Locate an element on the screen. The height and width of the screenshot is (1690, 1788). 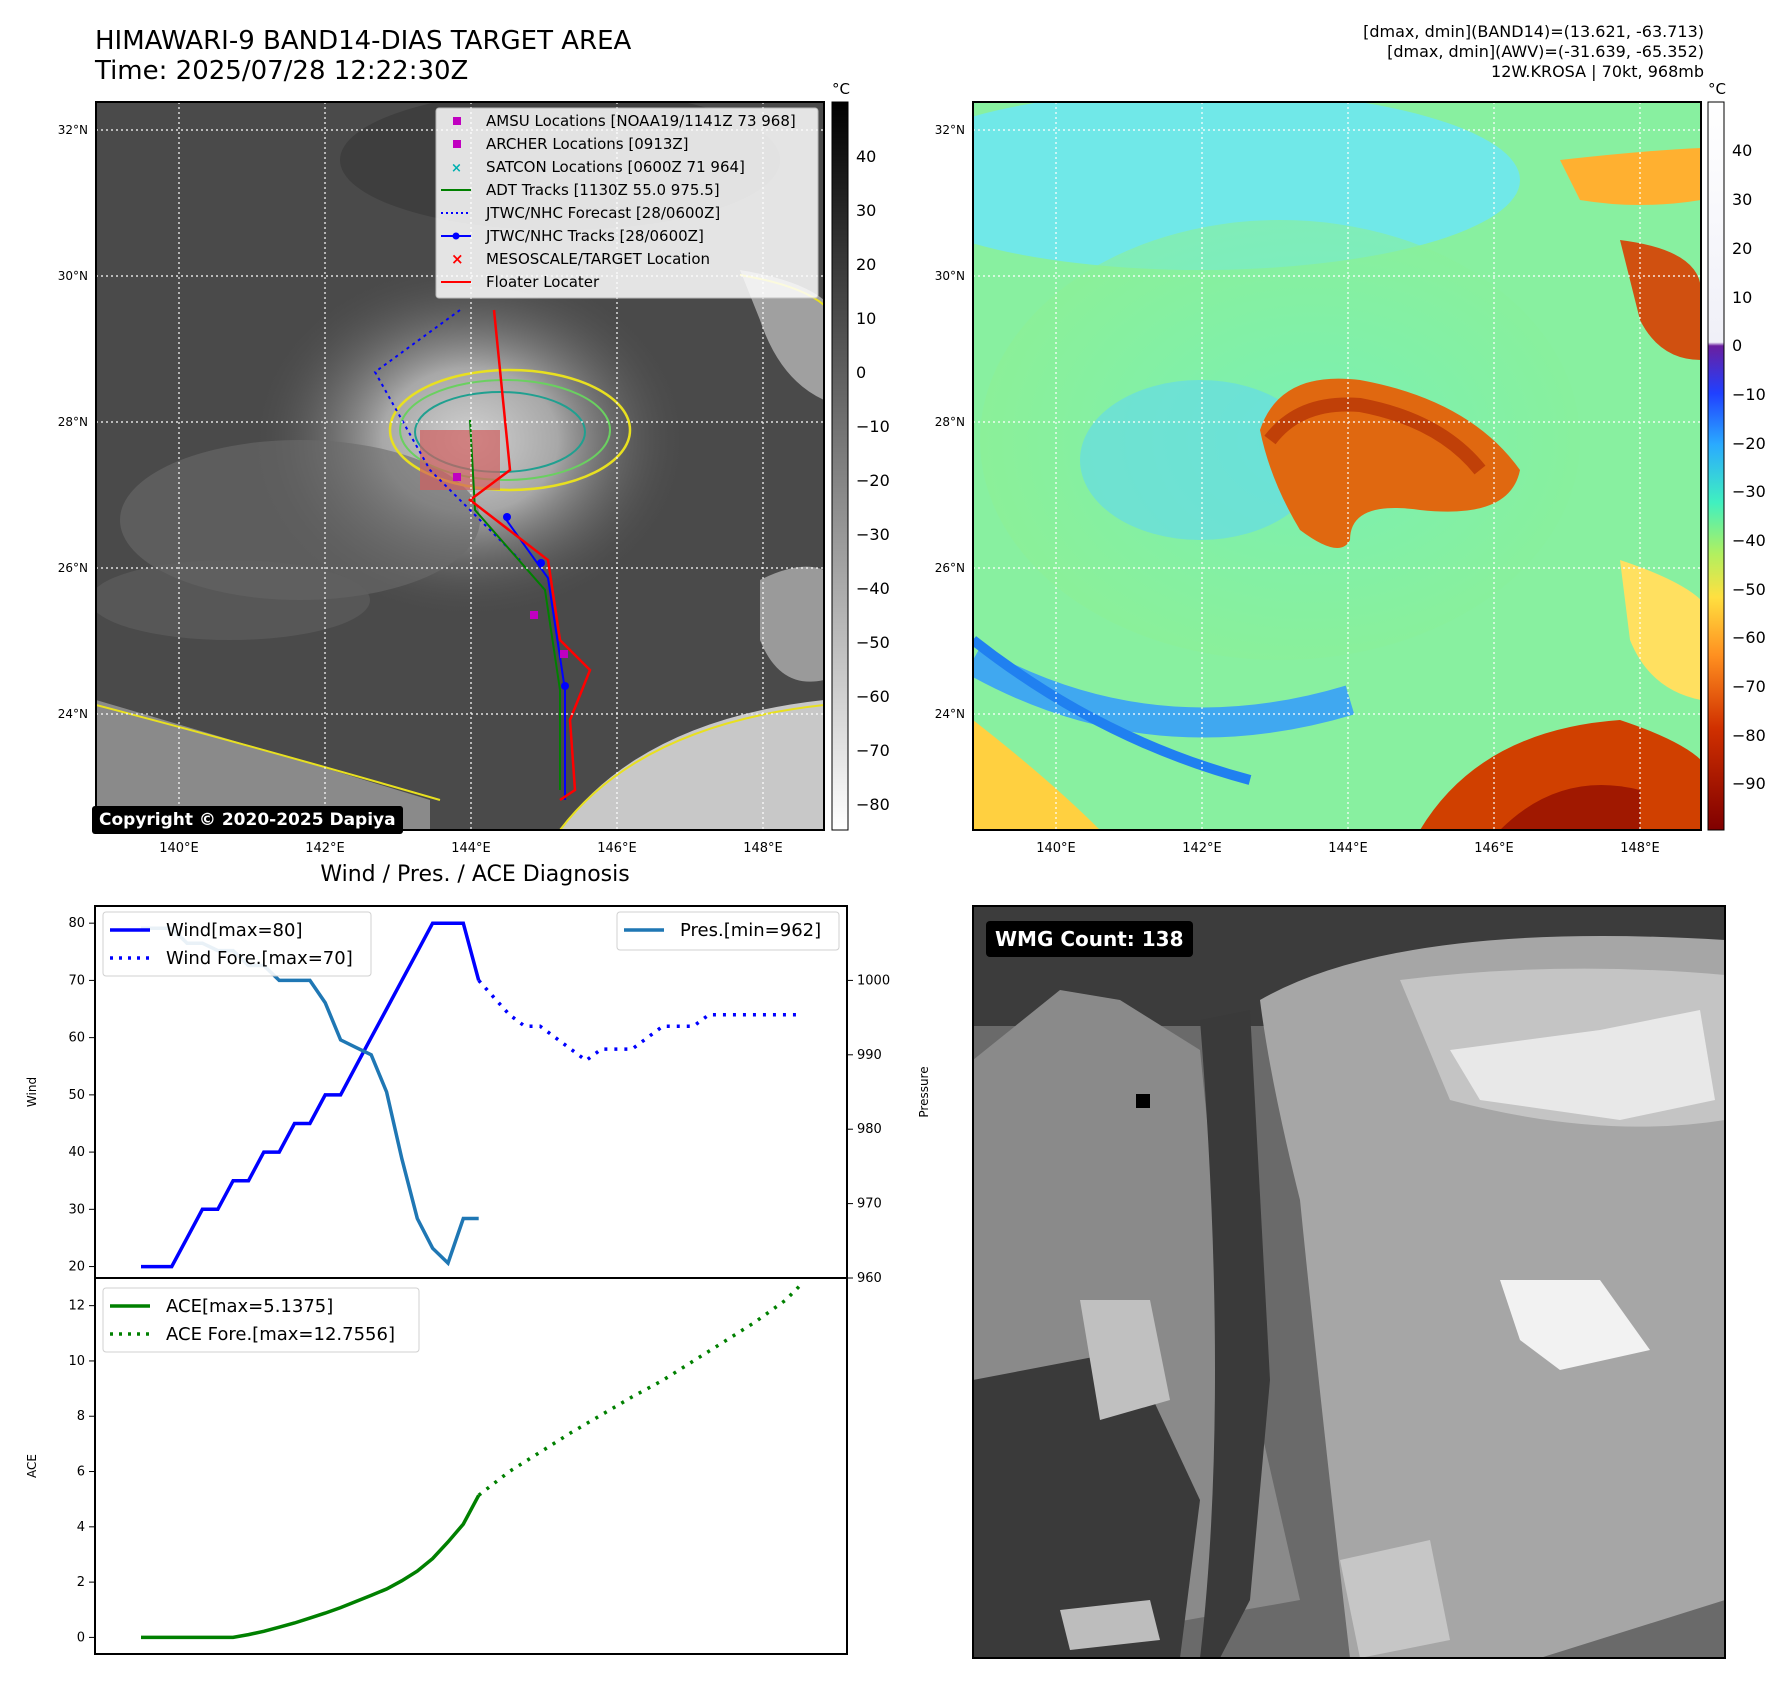
legend-label-amsu: AMSU Locations [NOAA19/1141Z 73 968] is located at coordinates (641, 121).